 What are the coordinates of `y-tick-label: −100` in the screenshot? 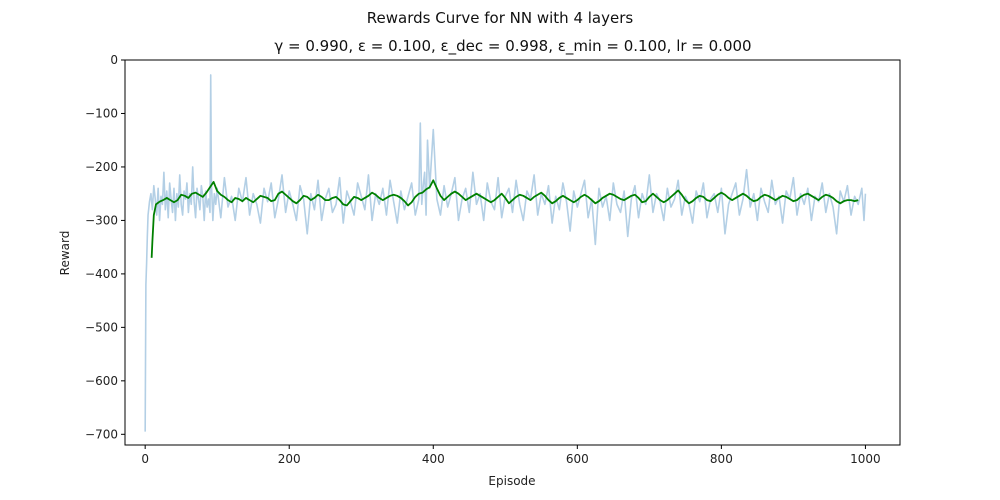 It's located at (101, 113).